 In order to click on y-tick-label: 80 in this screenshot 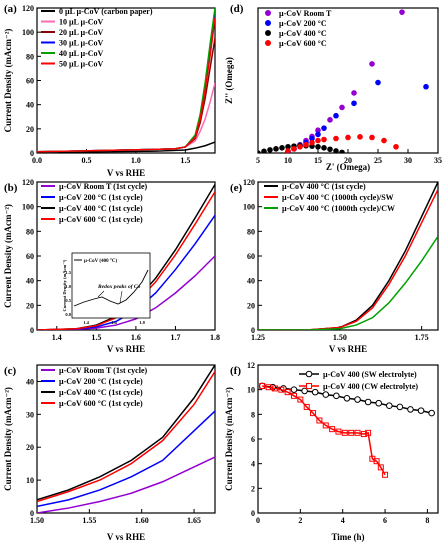, I will do `click(30, 231)`.